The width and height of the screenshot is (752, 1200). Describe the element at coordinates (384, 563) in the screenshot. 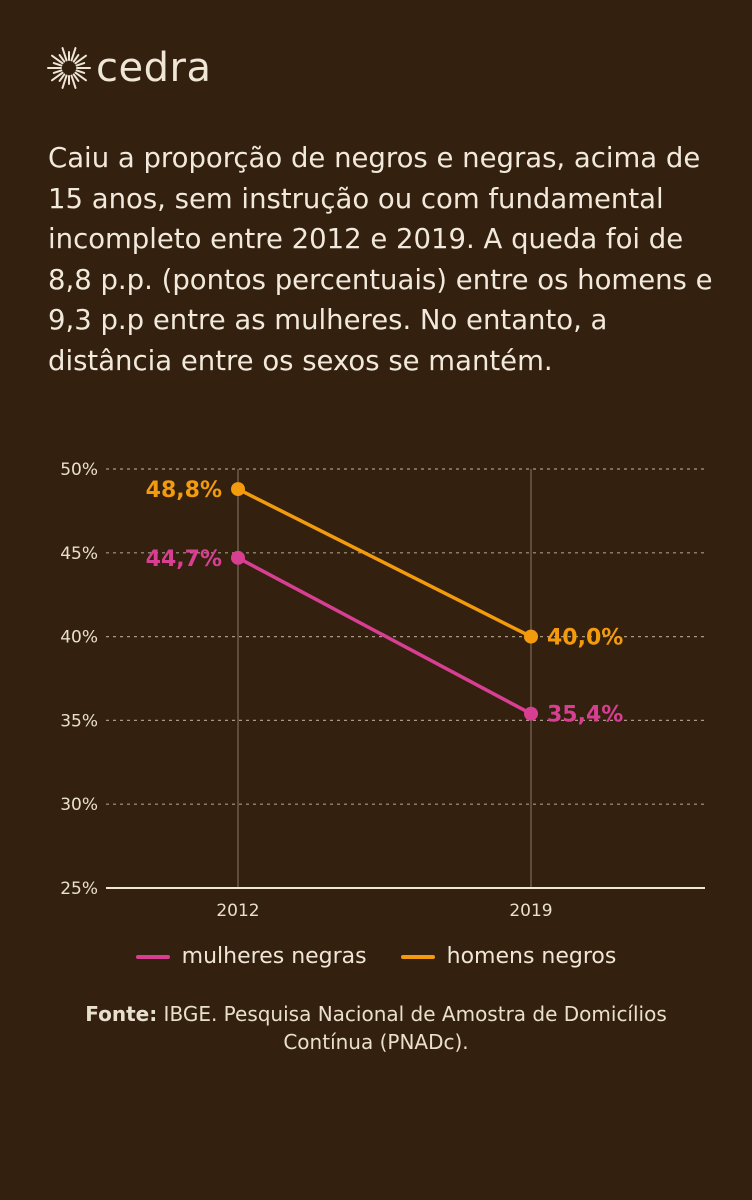

I see `series-line-homens` at that location.